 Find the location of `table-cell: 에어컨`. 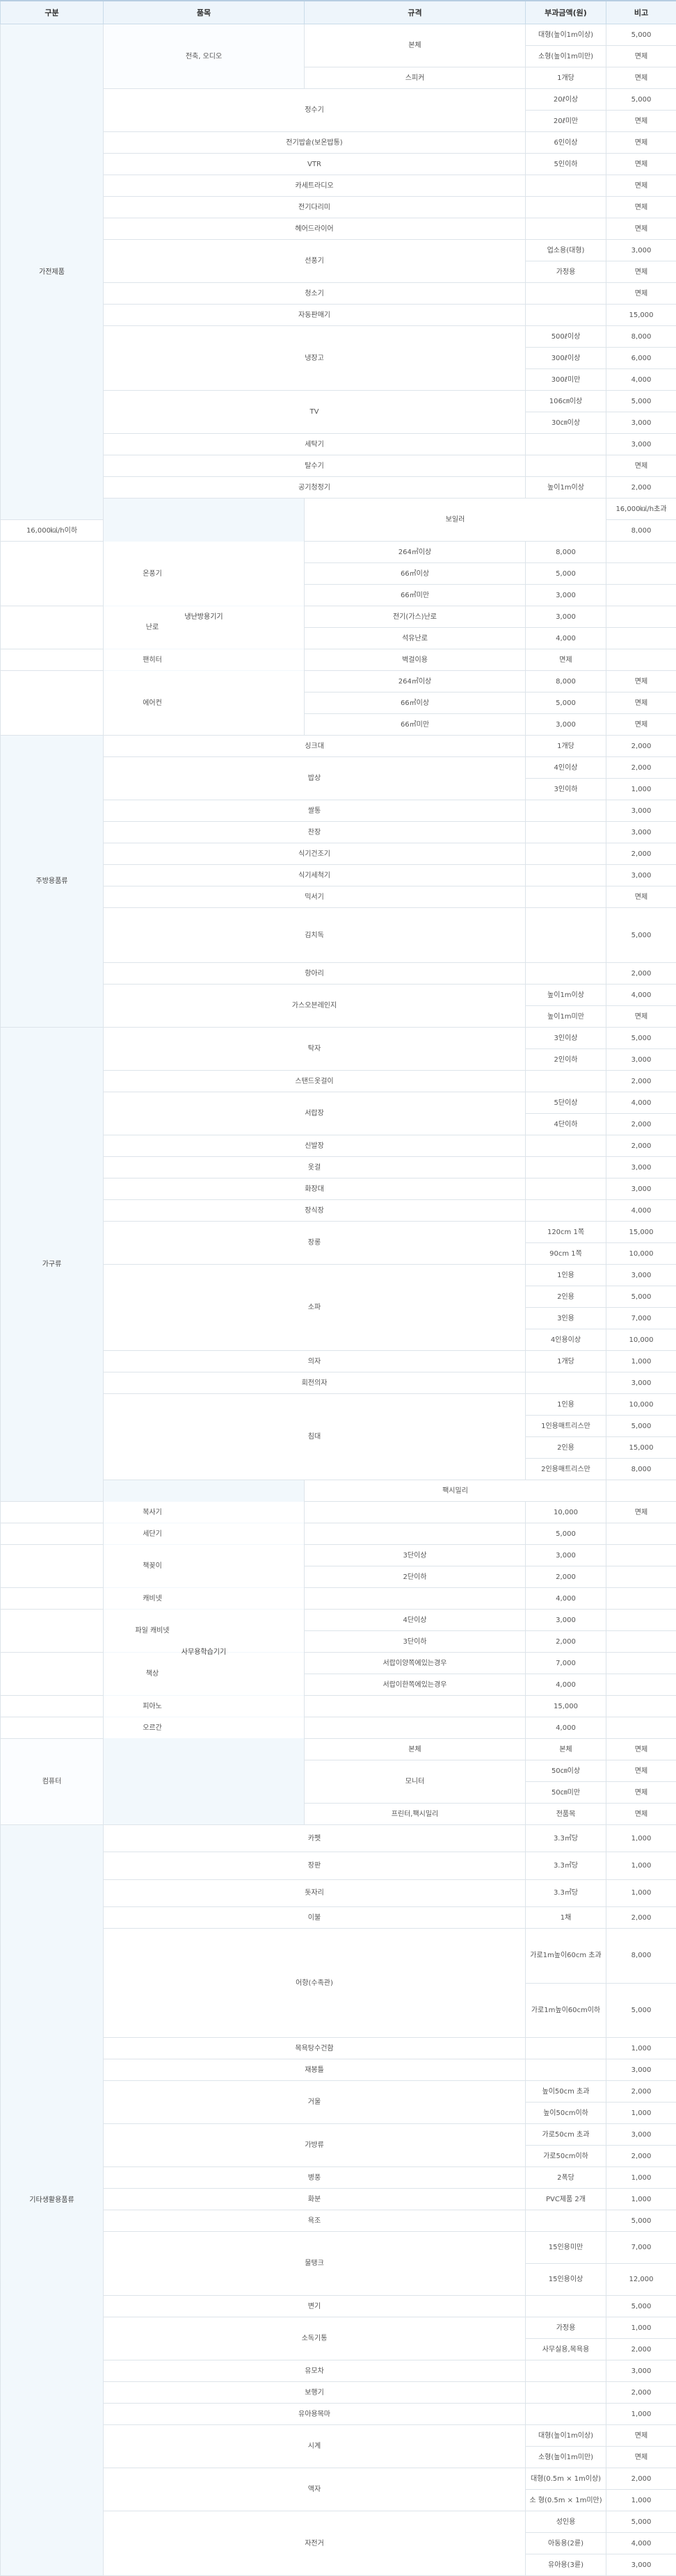

table-cell: 에어컨 is located at coordinates (153, 703).